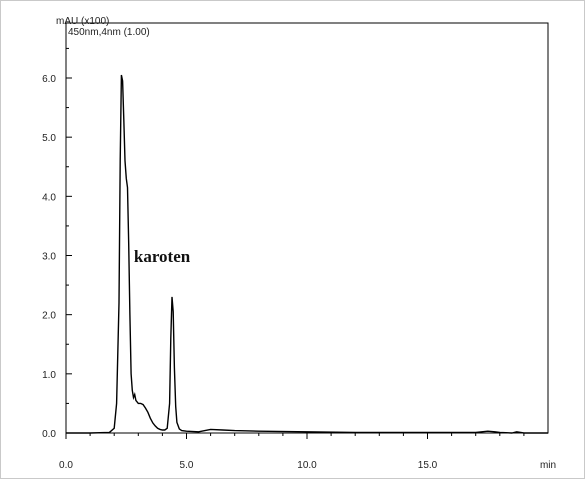  I want to click on x-tick-label: 10.0, so click(307, 465).